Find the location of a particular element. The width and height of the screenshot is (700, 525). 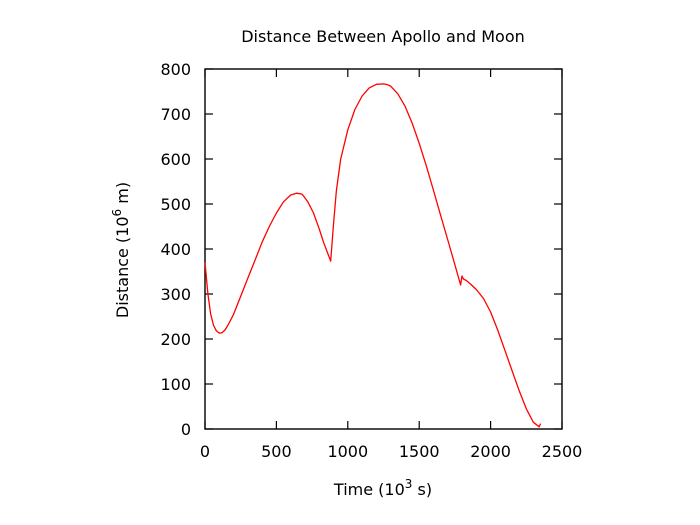

y-axis-label-suffix: m) is located at coordinates (122, 195).